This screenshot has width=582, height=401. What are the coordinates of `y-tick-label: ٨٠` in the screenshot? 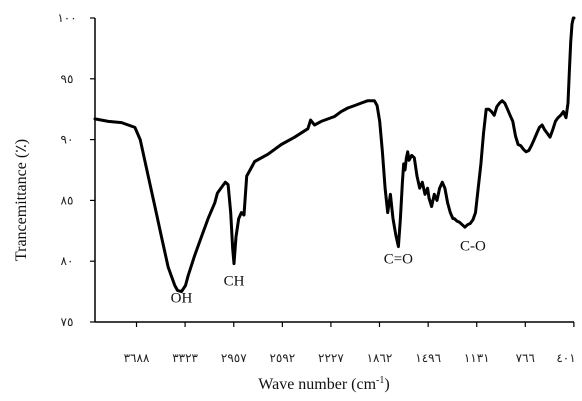 It's located at (67, 261).